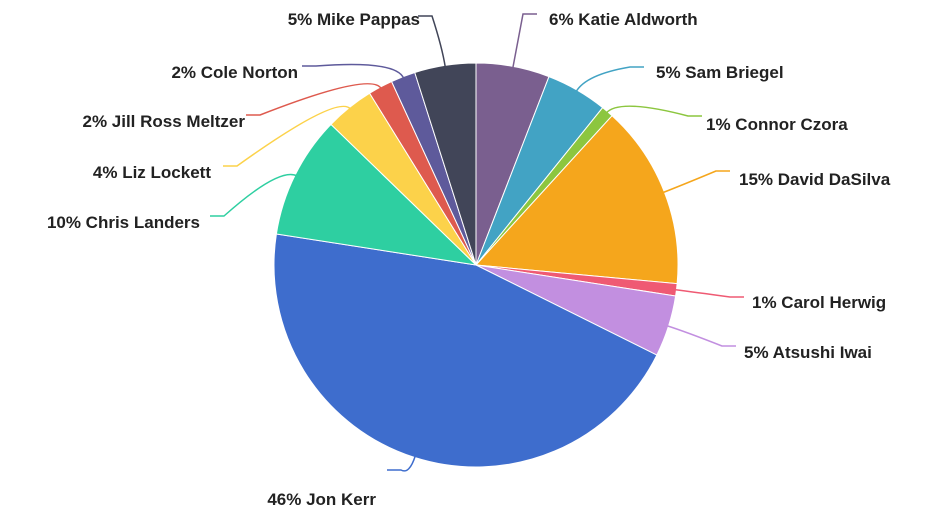  What do you see at coordinates (701, 335) in the screenshot?
I see `leader-line-atsushi-iwai` at bounding box center [701, 335].